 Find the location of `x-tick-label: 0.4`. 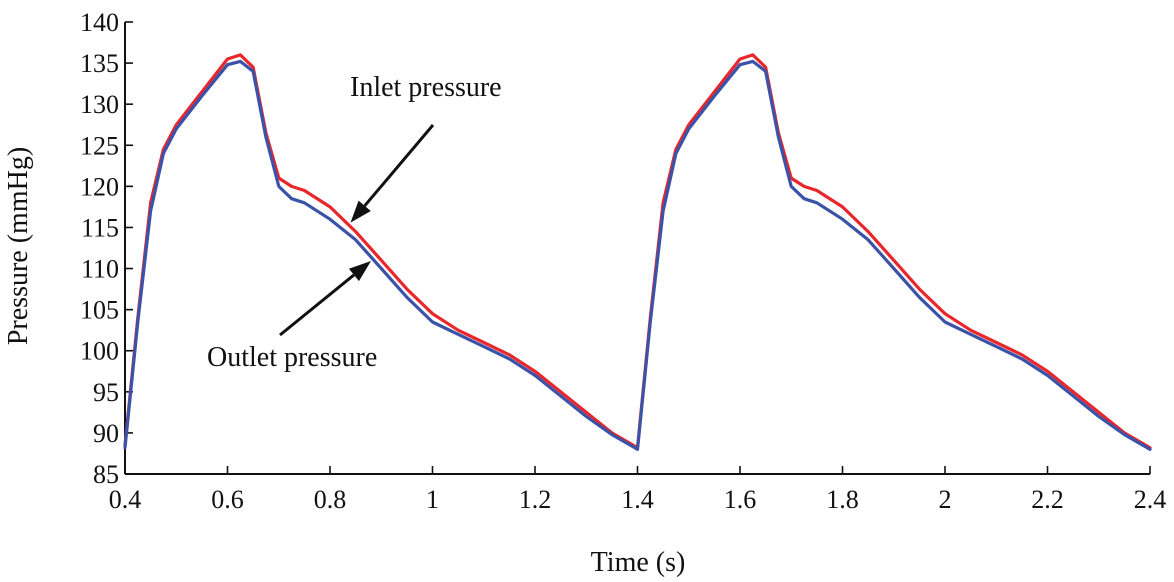

x-tick-label: 0.4 is located at coordinates (125, 499).